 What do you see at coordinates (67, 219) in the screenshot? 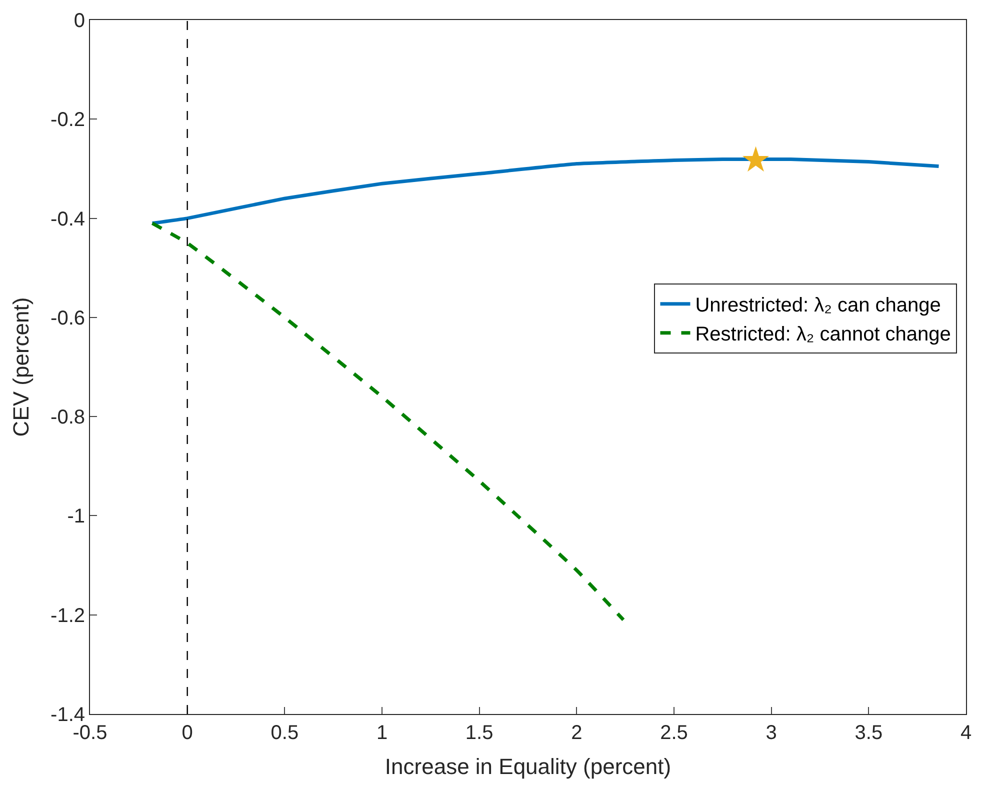
I see `y-tick-label: -0.4` at bounding box center [67, 219].